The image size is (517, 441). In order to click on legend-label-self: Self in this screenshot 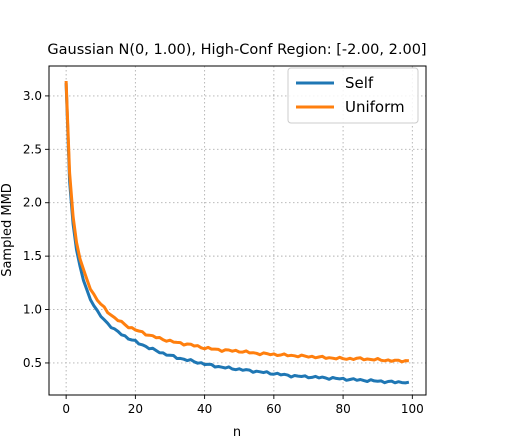, I will do `click(359, 83)`.